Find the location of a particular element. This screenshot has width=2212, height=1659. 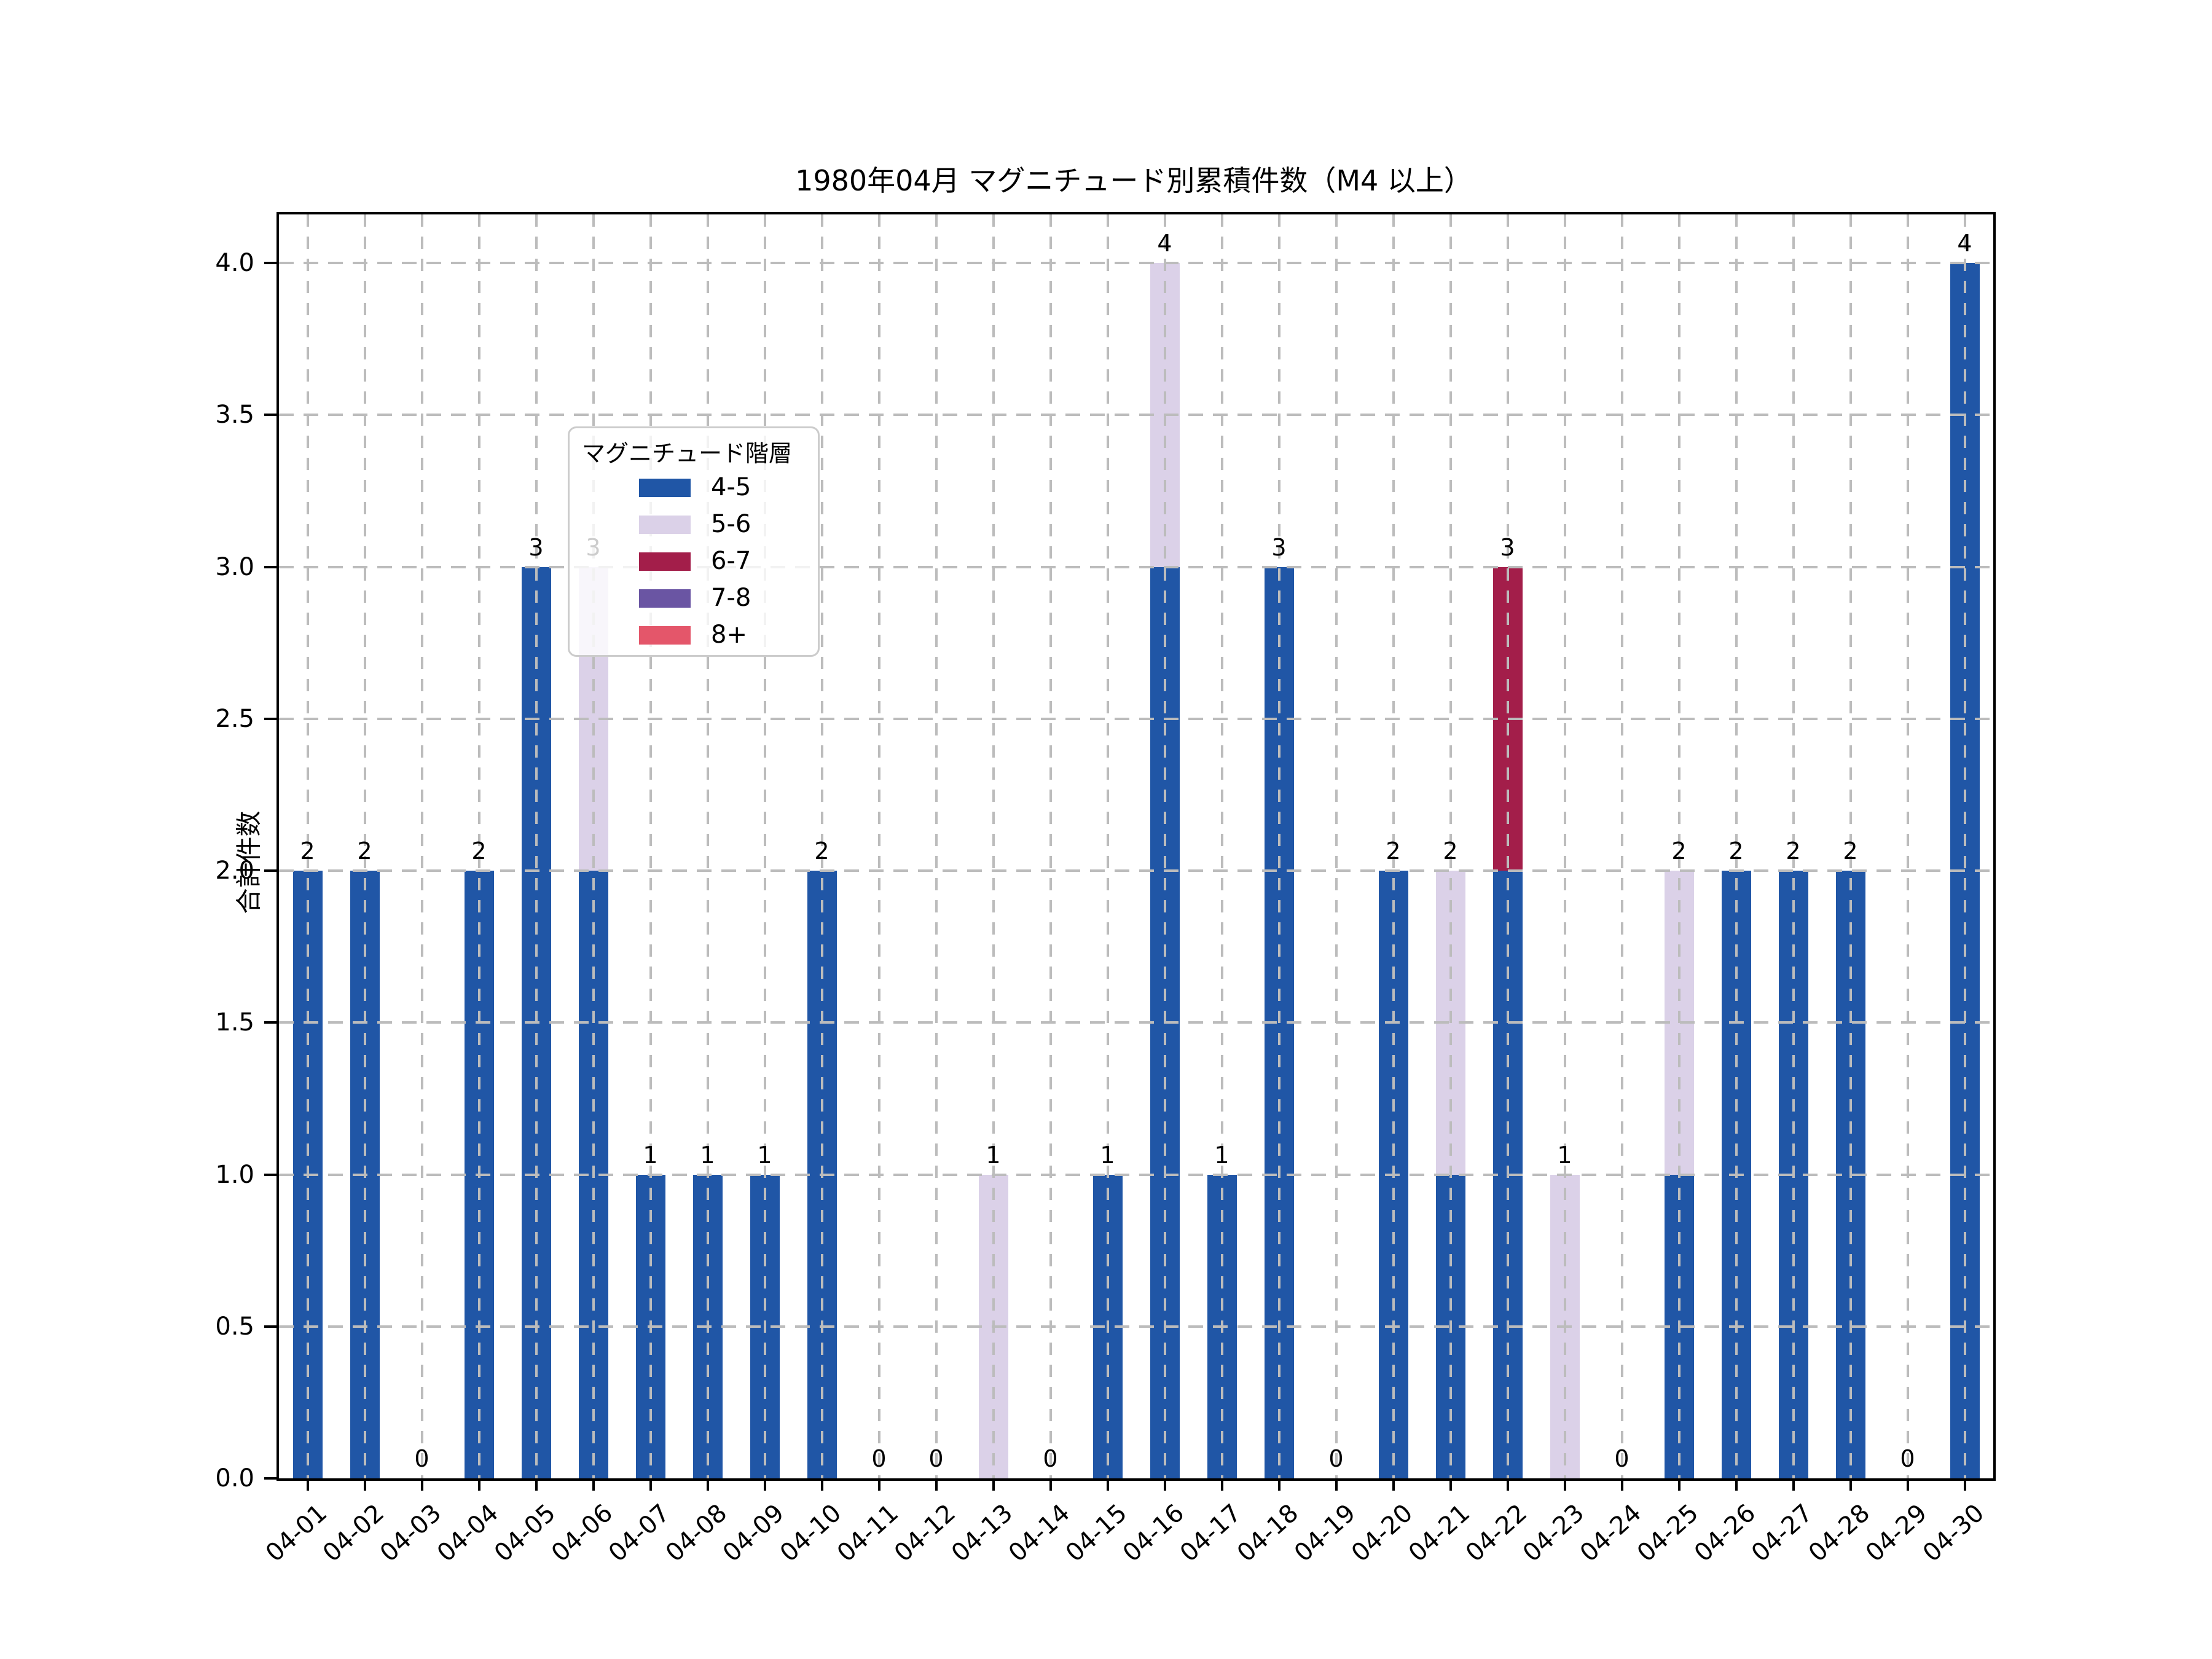

y-tick-label: 3.5 is located at coordinates (234, 415).